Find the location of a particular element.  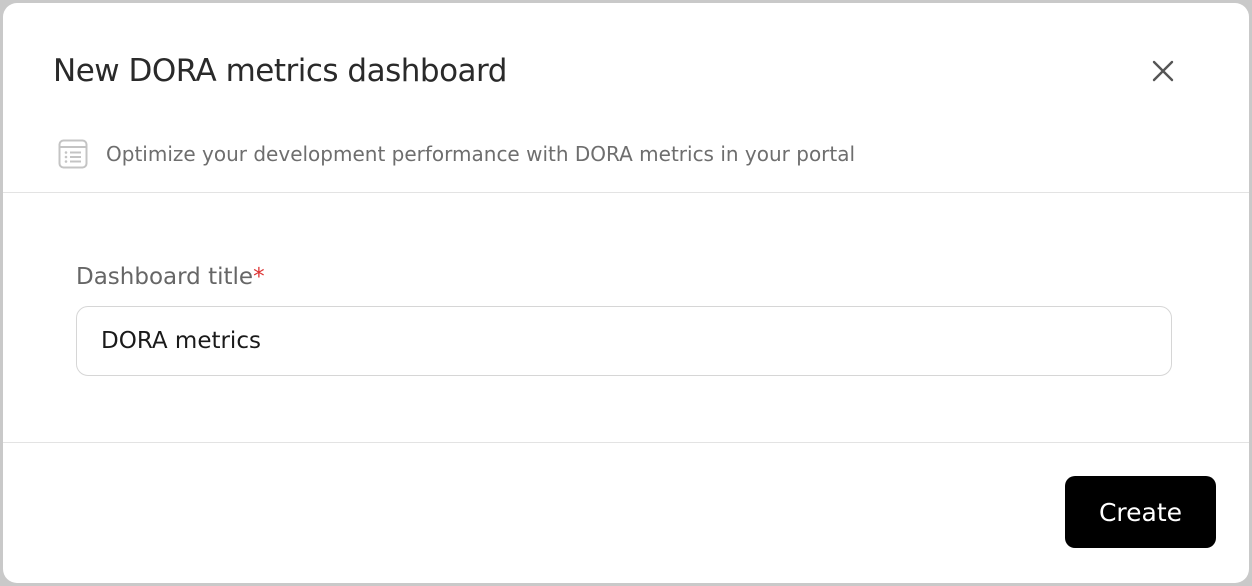

dashboard-title-input is located at coordinates (624, 341).